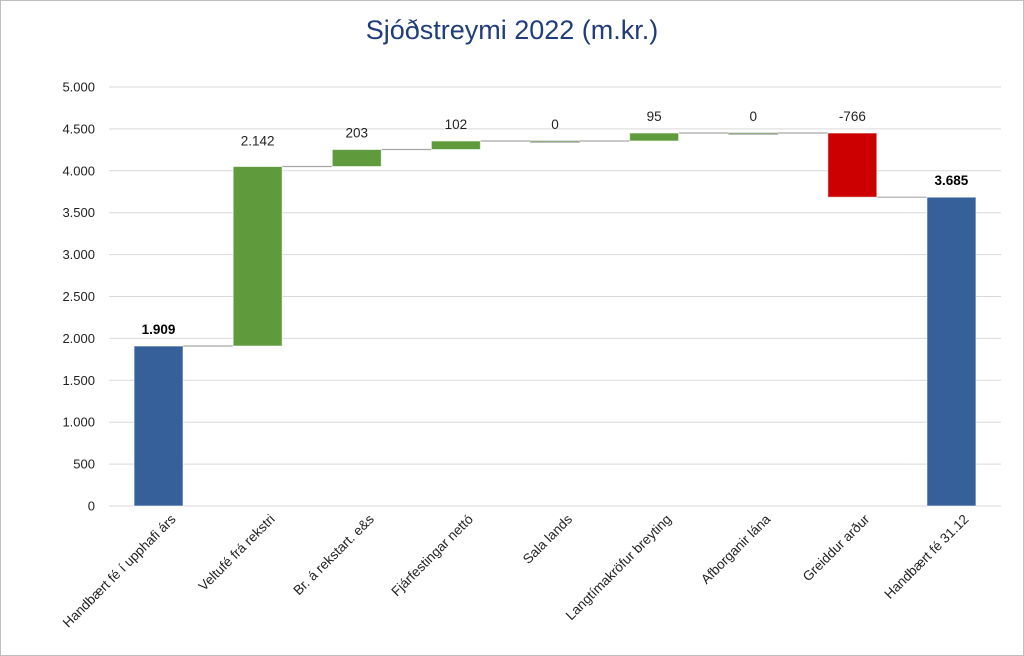 The image size is (1024, 656). Describe the element at coordinates (237, 553) in the screenshot. I see `category-label: Veltufé frá rekstri` at that location.